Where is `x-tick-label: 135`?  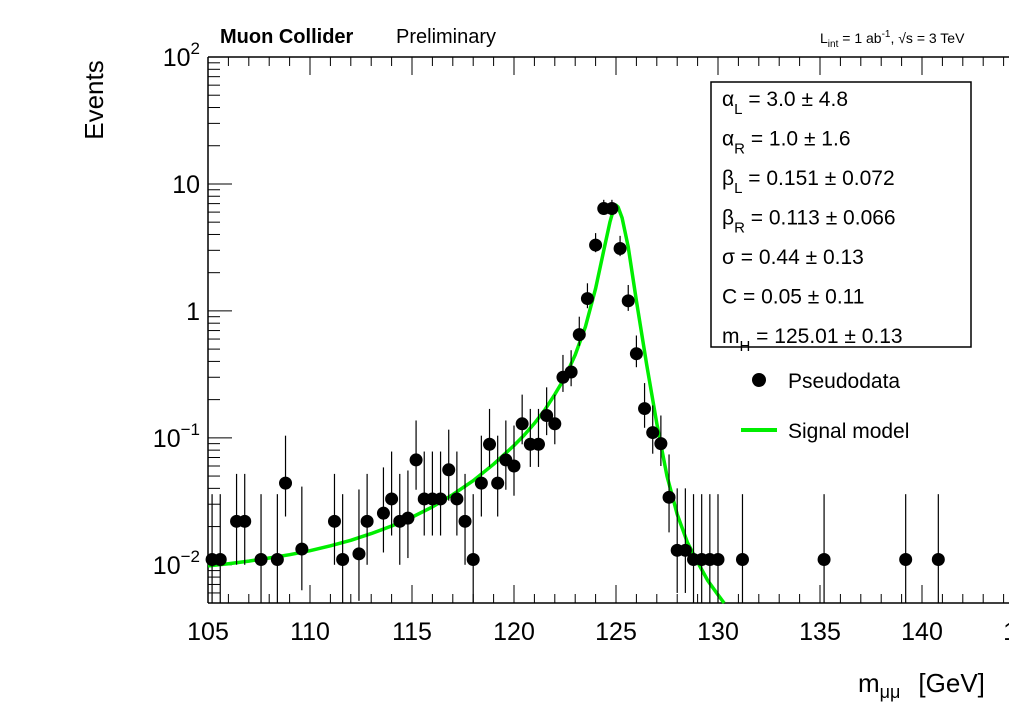
x-tick-label: 135 is located at coordinates (820, 632).